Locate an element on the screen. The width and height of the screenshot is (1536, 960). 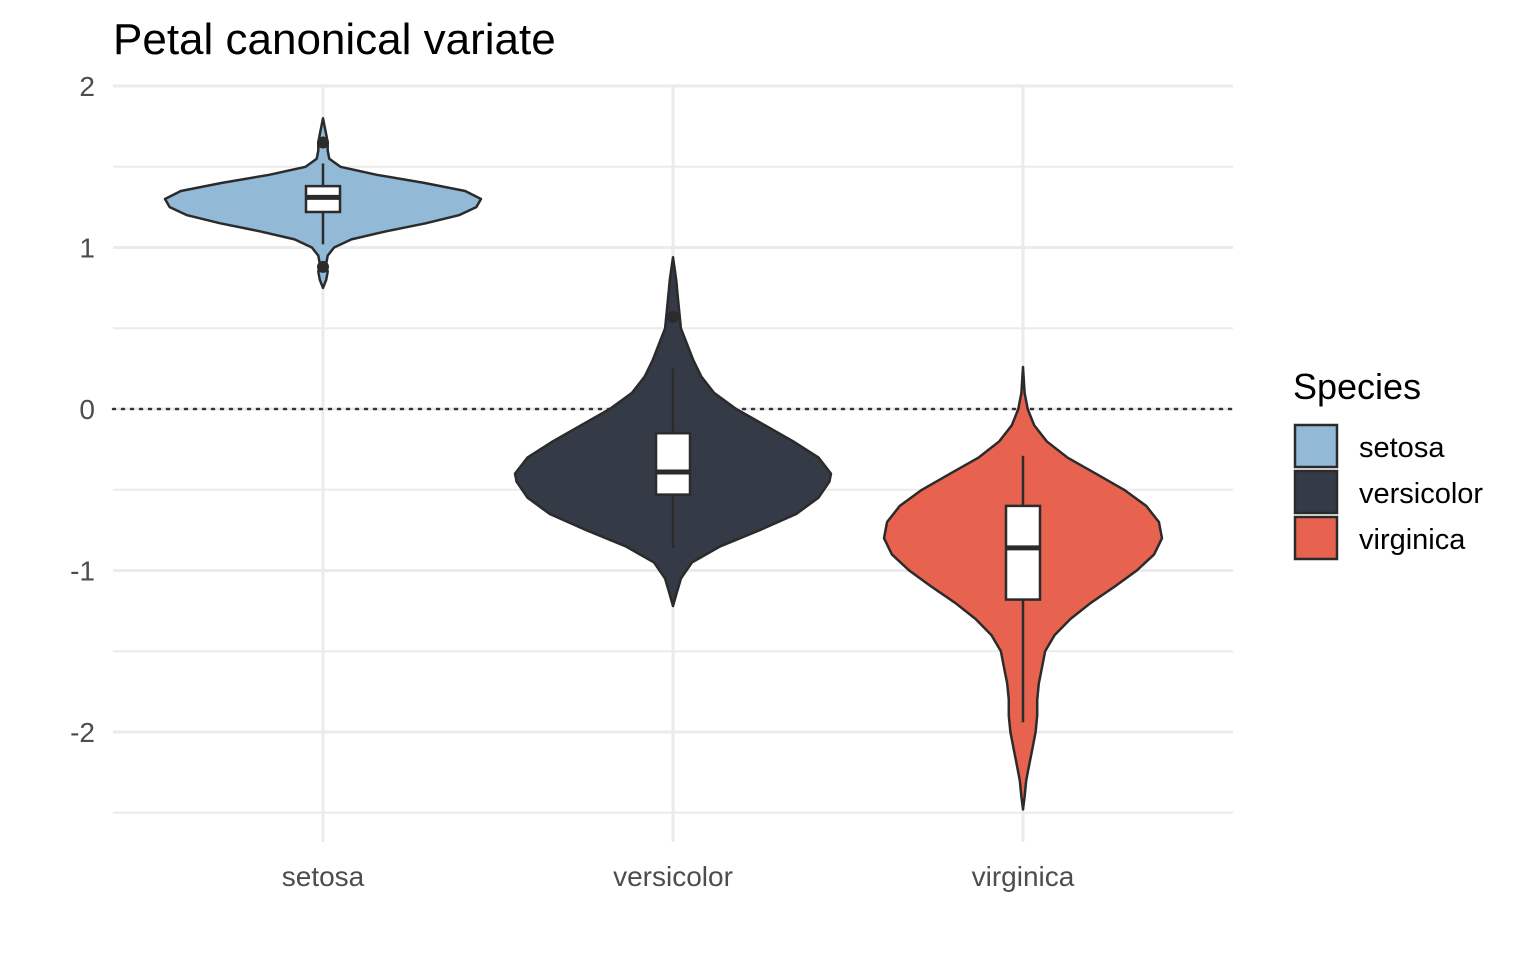
legend-swatch-virginica is located at coordinates (1316, 538).